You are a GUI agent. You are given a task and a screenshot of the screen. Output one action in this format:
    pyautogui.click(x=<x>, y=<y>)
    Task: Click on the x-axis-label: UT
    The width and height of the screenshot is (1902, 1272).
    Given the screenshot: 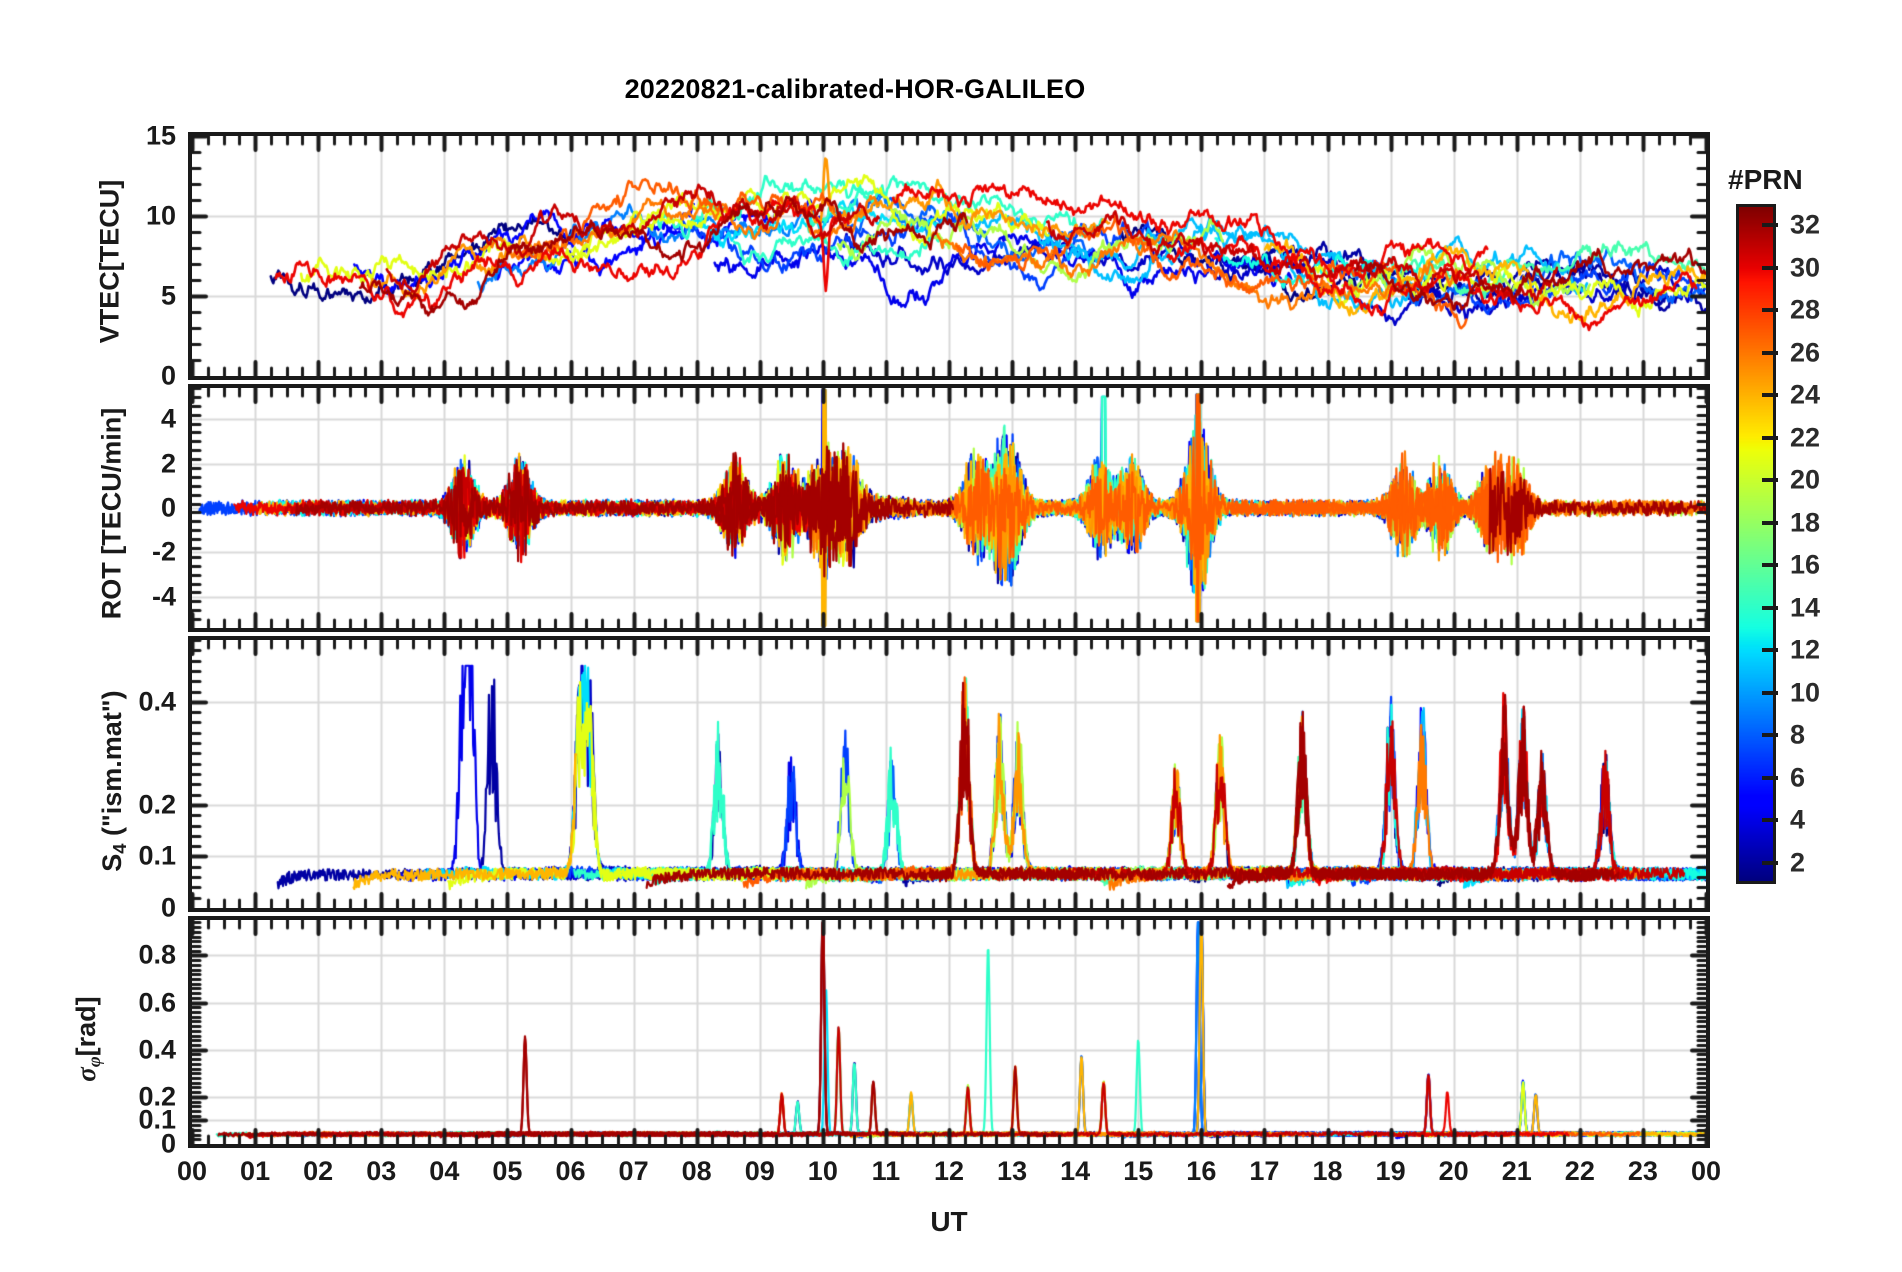 What is the action you would take?
    pyautogui.click(x=949, y=1221)
    